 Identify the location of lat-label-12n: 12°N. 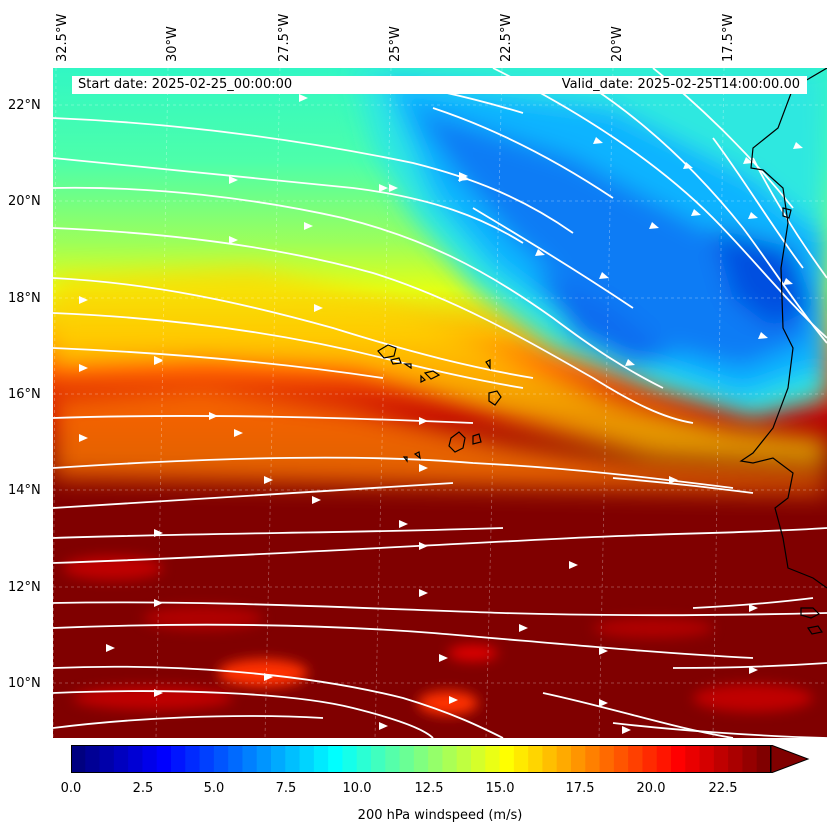
(24, 587).